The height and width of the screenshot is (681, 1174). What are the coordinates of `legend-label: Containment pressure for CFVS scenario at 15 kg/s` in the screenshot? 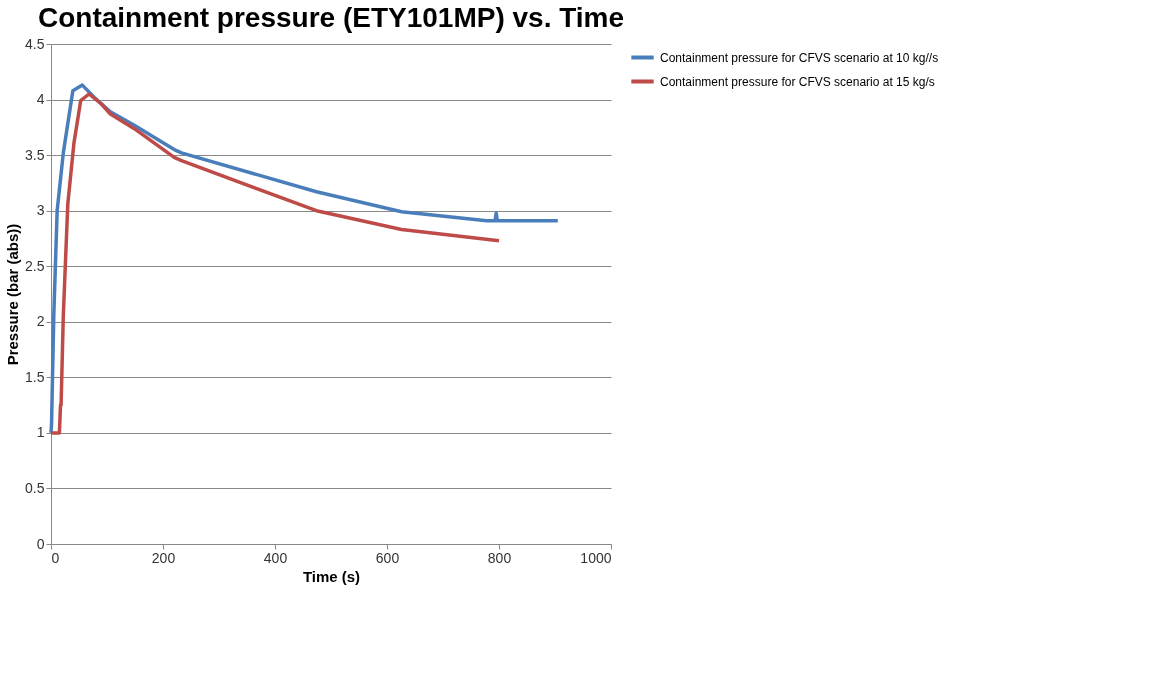 It's located at (797, 81).